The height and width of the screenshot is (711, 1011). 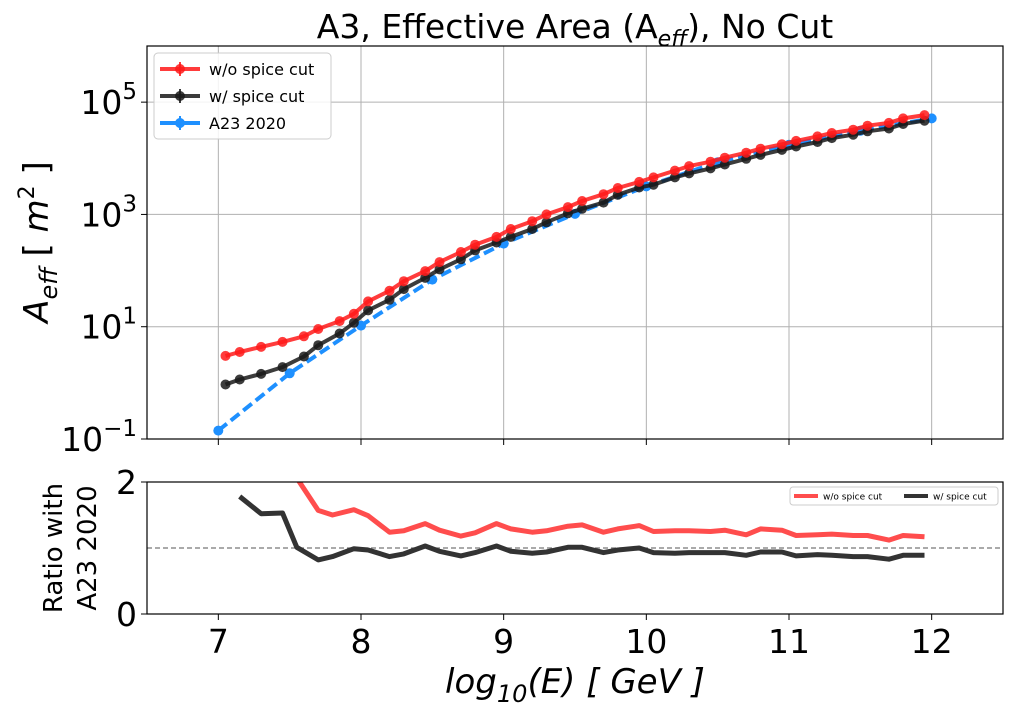 I want to click on x-tick-label: 7, so click(x=218, y=641).